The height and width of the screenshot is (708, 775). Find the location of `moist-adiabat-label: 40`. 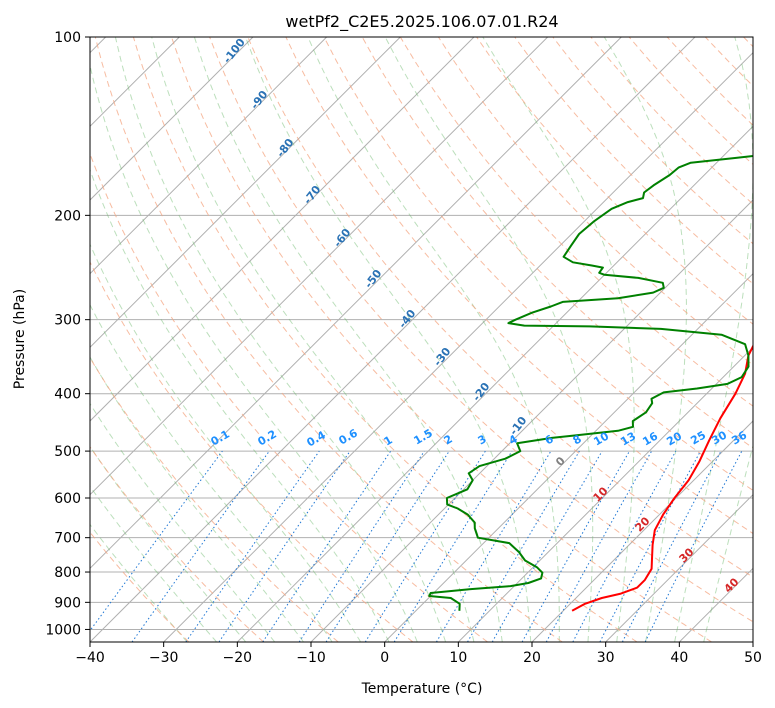

moist-adiabat-label: 40 is located at coordinates (732, 585).